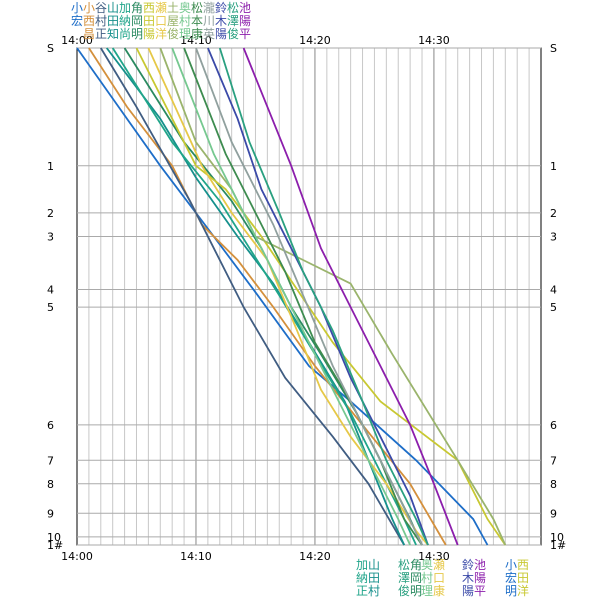 The width and height of the screenshot is (599, 600). I want to click on bottom-name-char: 平, so click(480, 591).